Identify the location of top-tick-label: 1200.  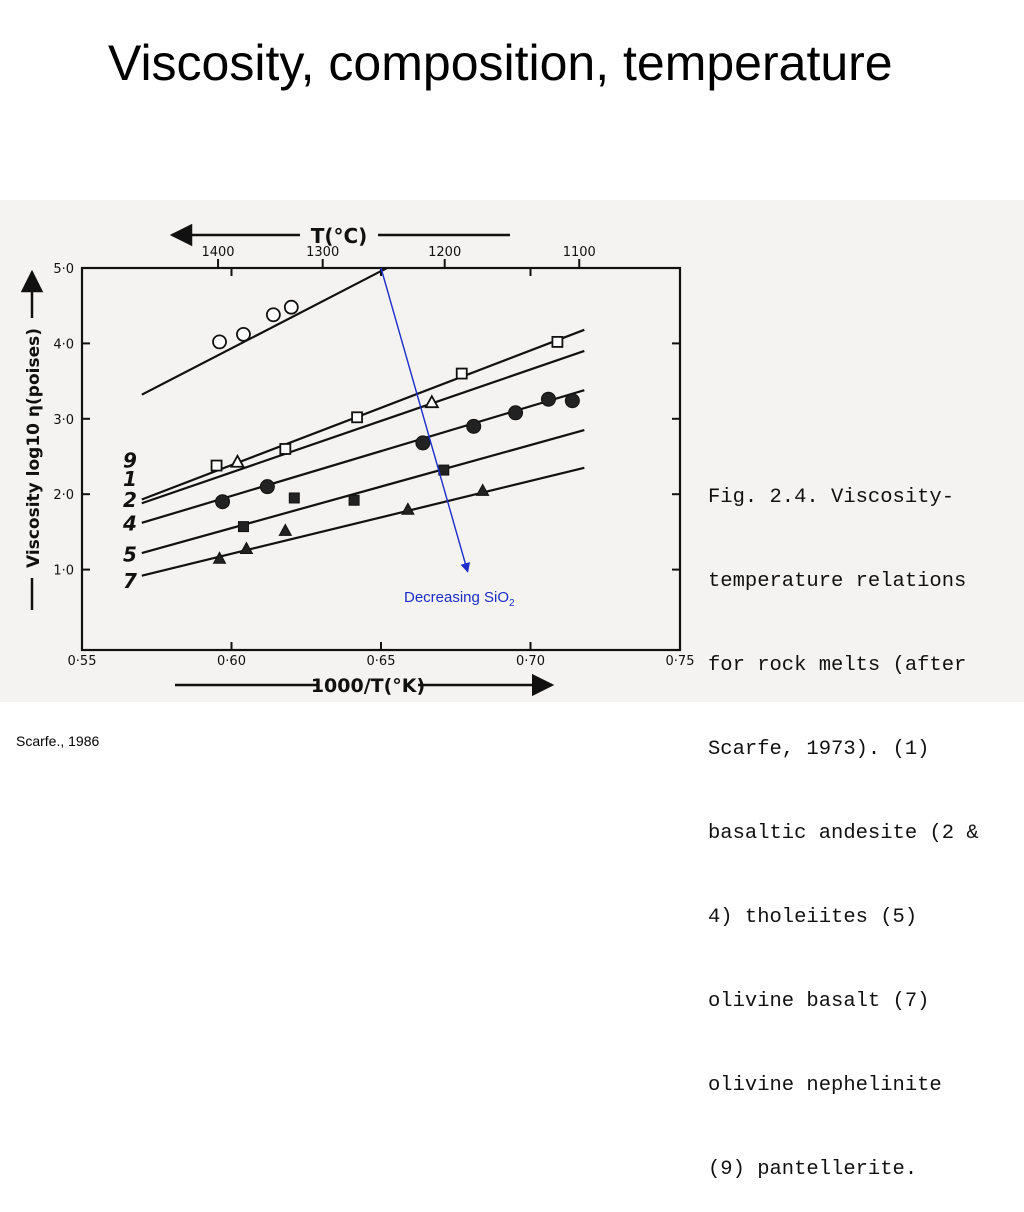
(444, 252).